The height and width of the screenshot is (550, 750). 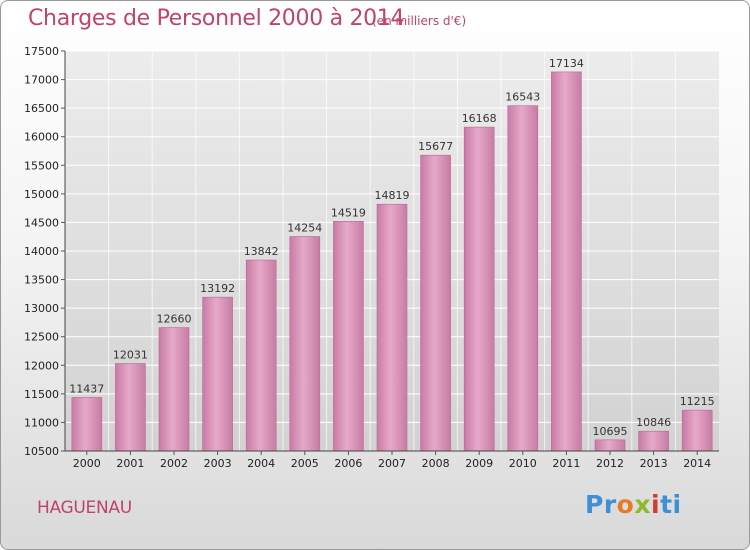 What do you see at coordinates (697, 463) in the screenshot?
I see `x-tick-label: 2014` at bounding box center [697, 463].